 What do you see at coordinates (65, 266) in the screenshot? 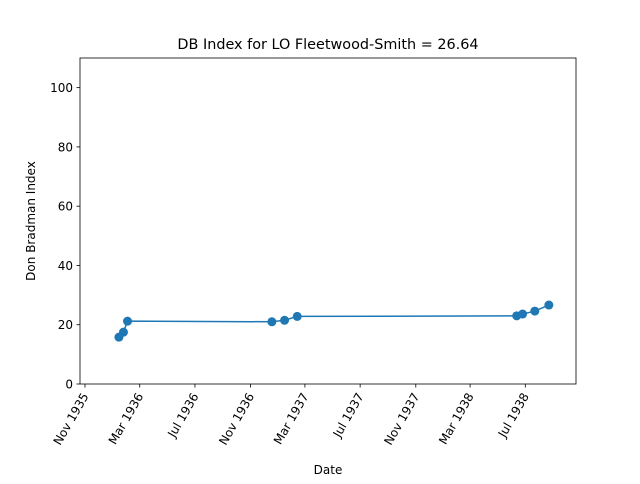
I see `y-tick-label: 40` at bounding box center [65, 266].